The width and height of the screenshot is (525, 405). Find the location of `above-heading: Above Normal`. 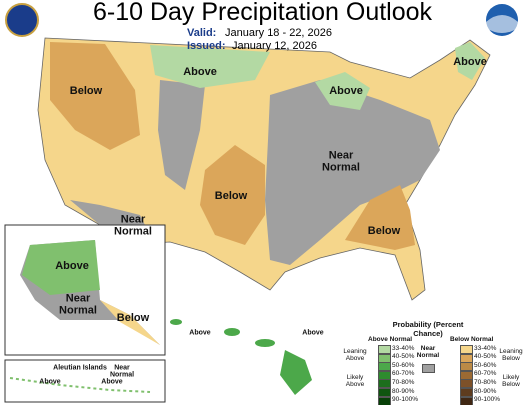

above-heading: Above Normal is located at coordinates (390, 339).